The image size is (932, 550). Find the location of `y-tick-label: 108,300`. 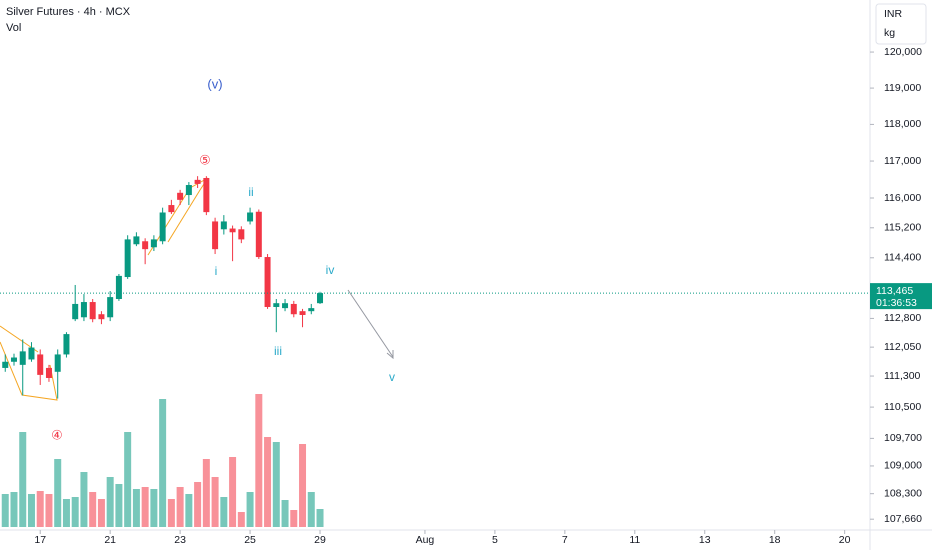

y-tick-label: 108,300 is located at coordinates (903, 493).